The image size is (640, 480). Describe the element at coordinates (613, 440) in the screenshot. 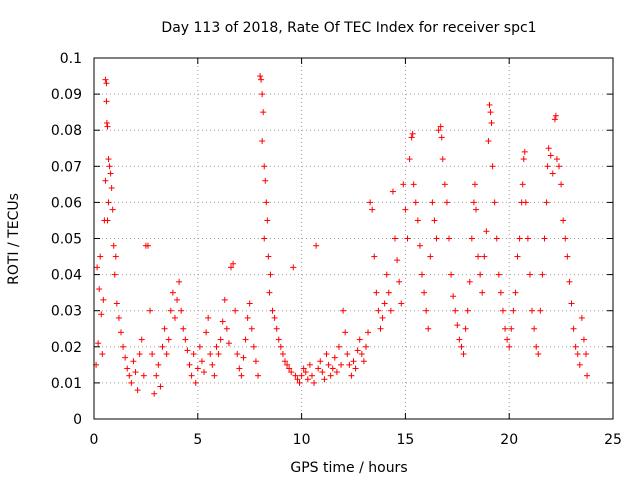

I see `x-tick-label: 25` at that location.